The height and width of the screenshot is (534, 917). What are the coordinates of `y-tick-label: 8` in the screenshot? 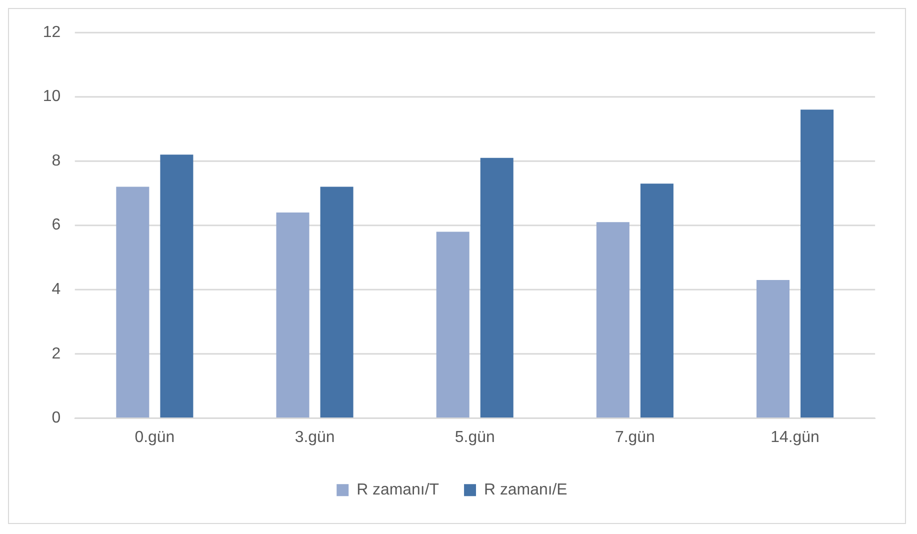 It's located at (56, 161).